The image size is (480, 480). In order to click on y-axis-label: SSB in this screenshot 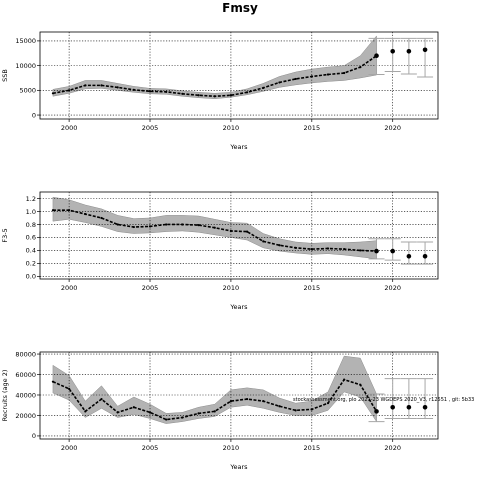, I will do `click(5, 75)`.